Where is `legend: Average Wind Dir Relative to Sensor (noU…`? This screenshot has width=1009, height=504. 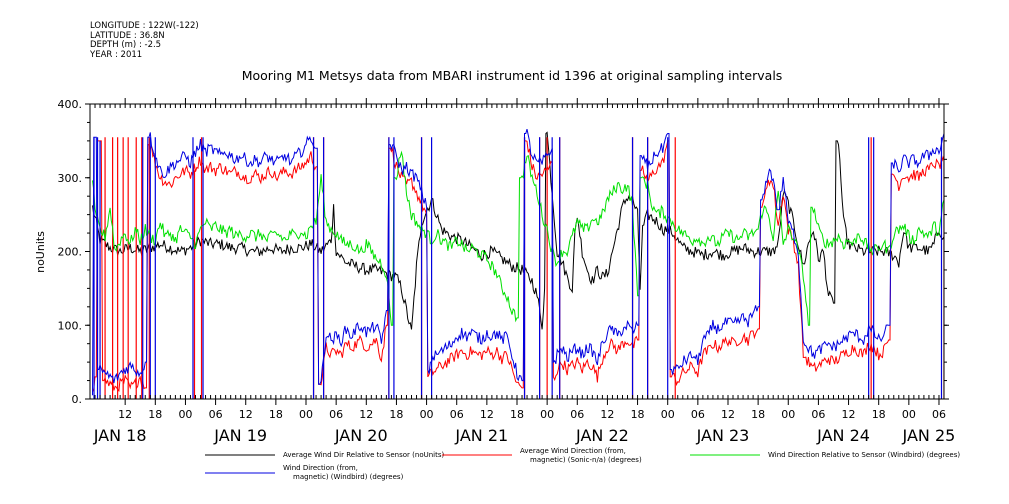
legend: Average Wind Dir Relative to Sensor (noU… is located at coordinates (582, 464).